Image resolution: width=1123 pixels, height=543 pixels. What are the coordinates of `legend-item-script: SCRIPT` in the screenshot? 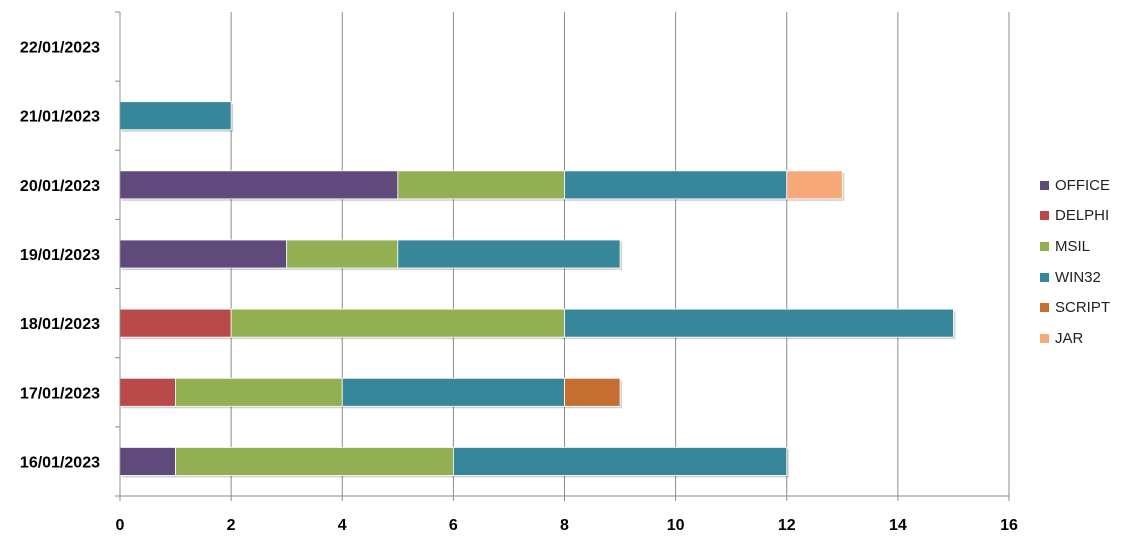 It's located at (1075, 307).